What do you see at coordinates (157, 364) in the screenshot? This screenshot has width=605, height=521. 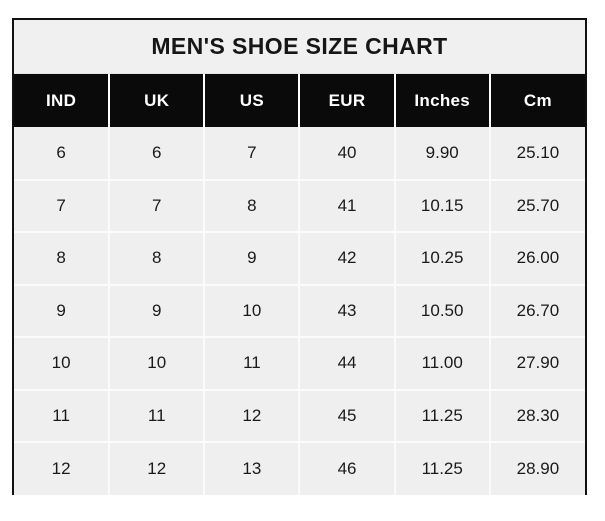 I see `cell-uk: 10` at bounding box center [157, 364].